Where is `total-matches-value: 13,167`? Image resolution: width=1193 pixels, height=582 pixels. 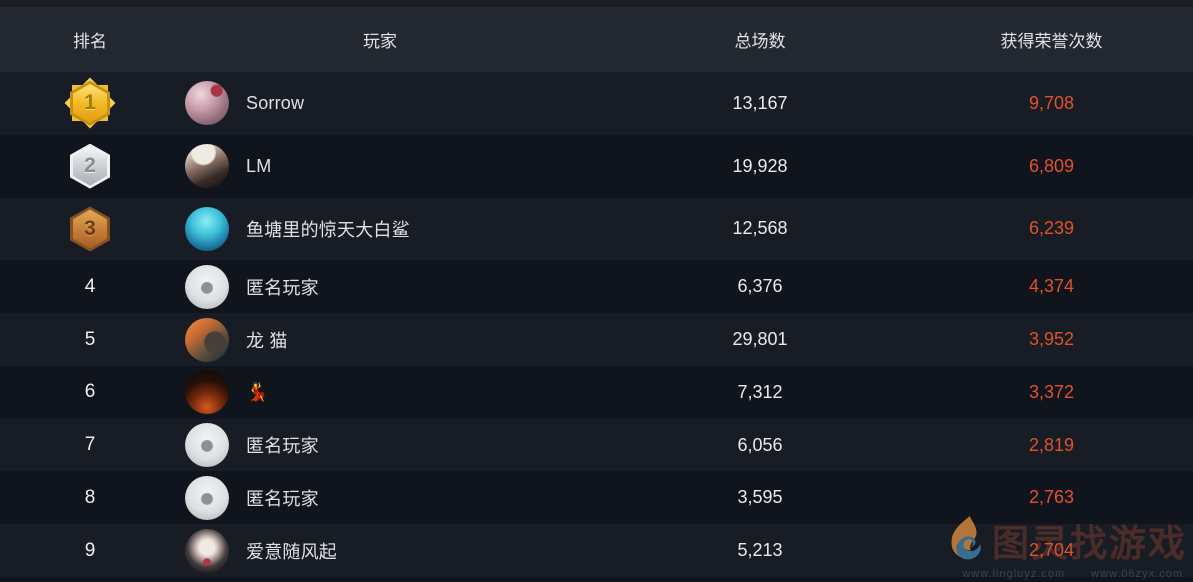
total-matches-value: 13,167 is located at coordinates (760, 102).